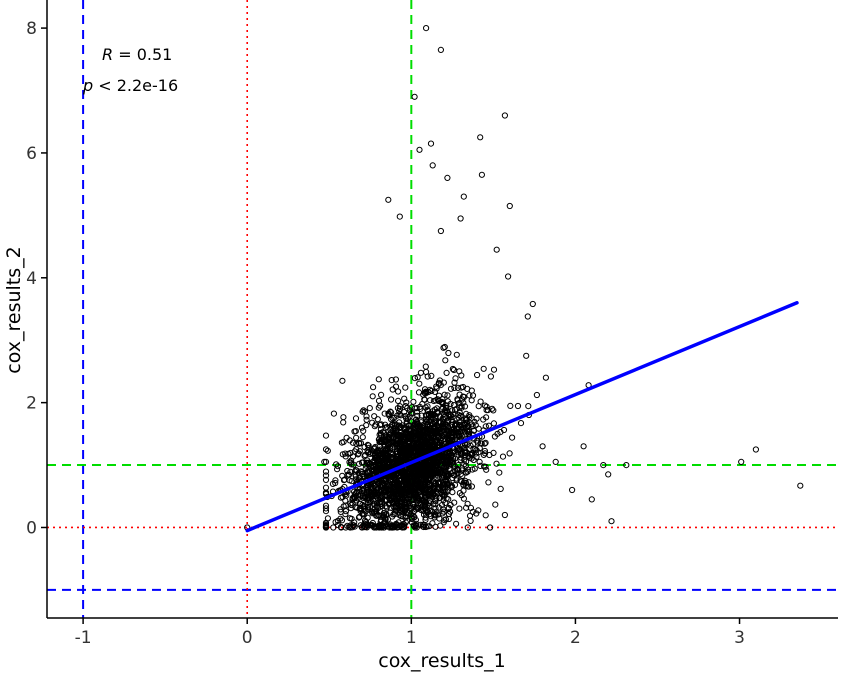 This screenshot has width=844, height=678. I want to click on x-tick-label: 2, so click(575, 638).